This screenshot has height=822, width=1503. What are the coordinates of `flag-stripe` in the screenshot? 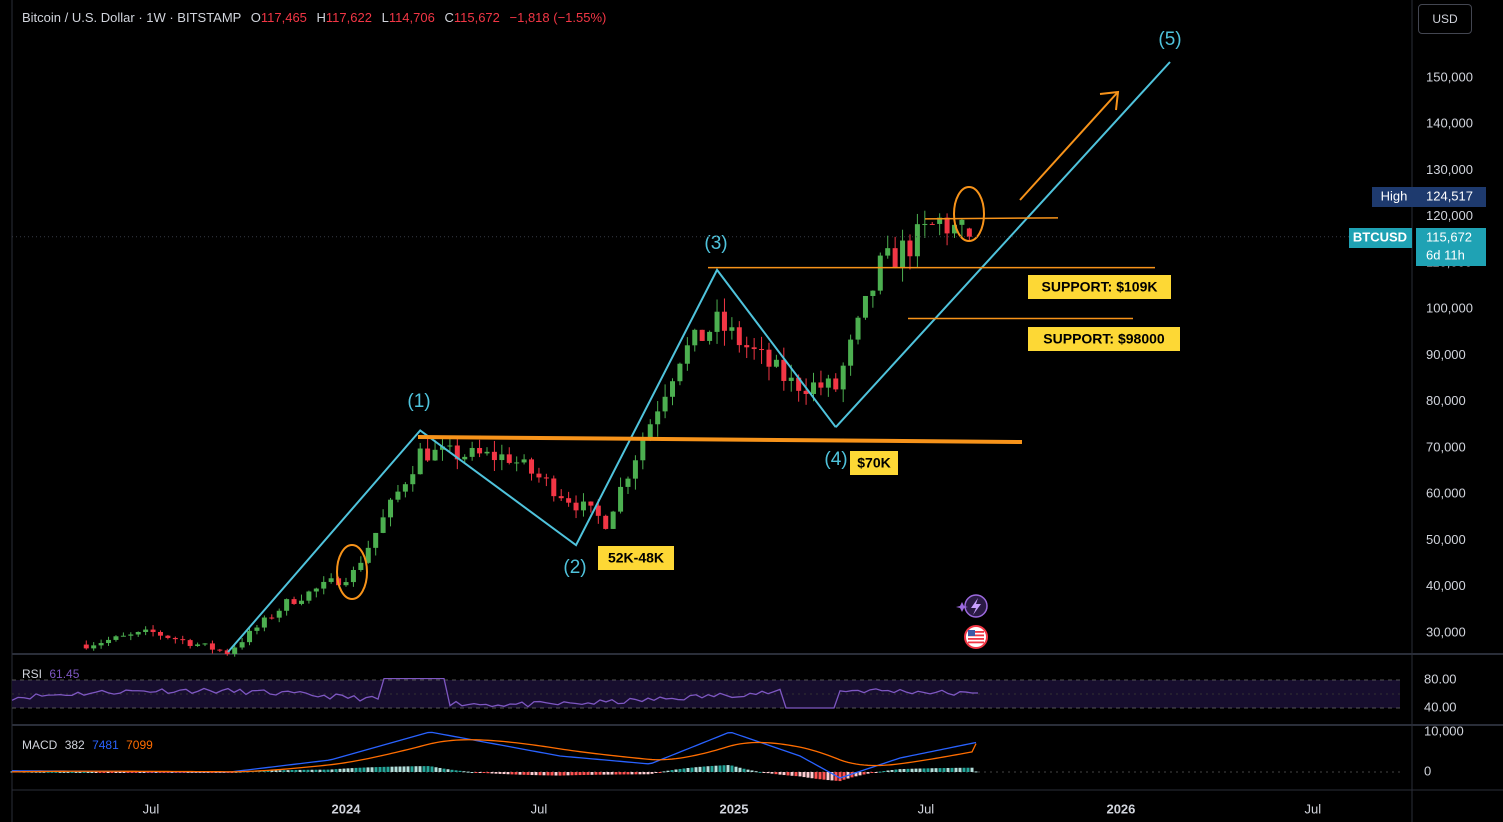 It's located at (976, 639).